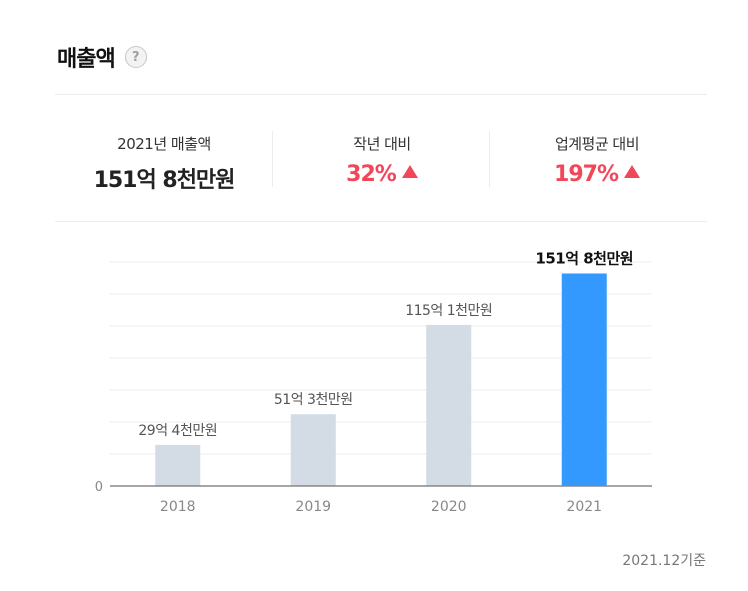 This screenshot has height=591, width=748. Describe the element at coordinates (597, 144) in the screenshot. I see `stat-industry-label: 업계평균 대비` at that location.